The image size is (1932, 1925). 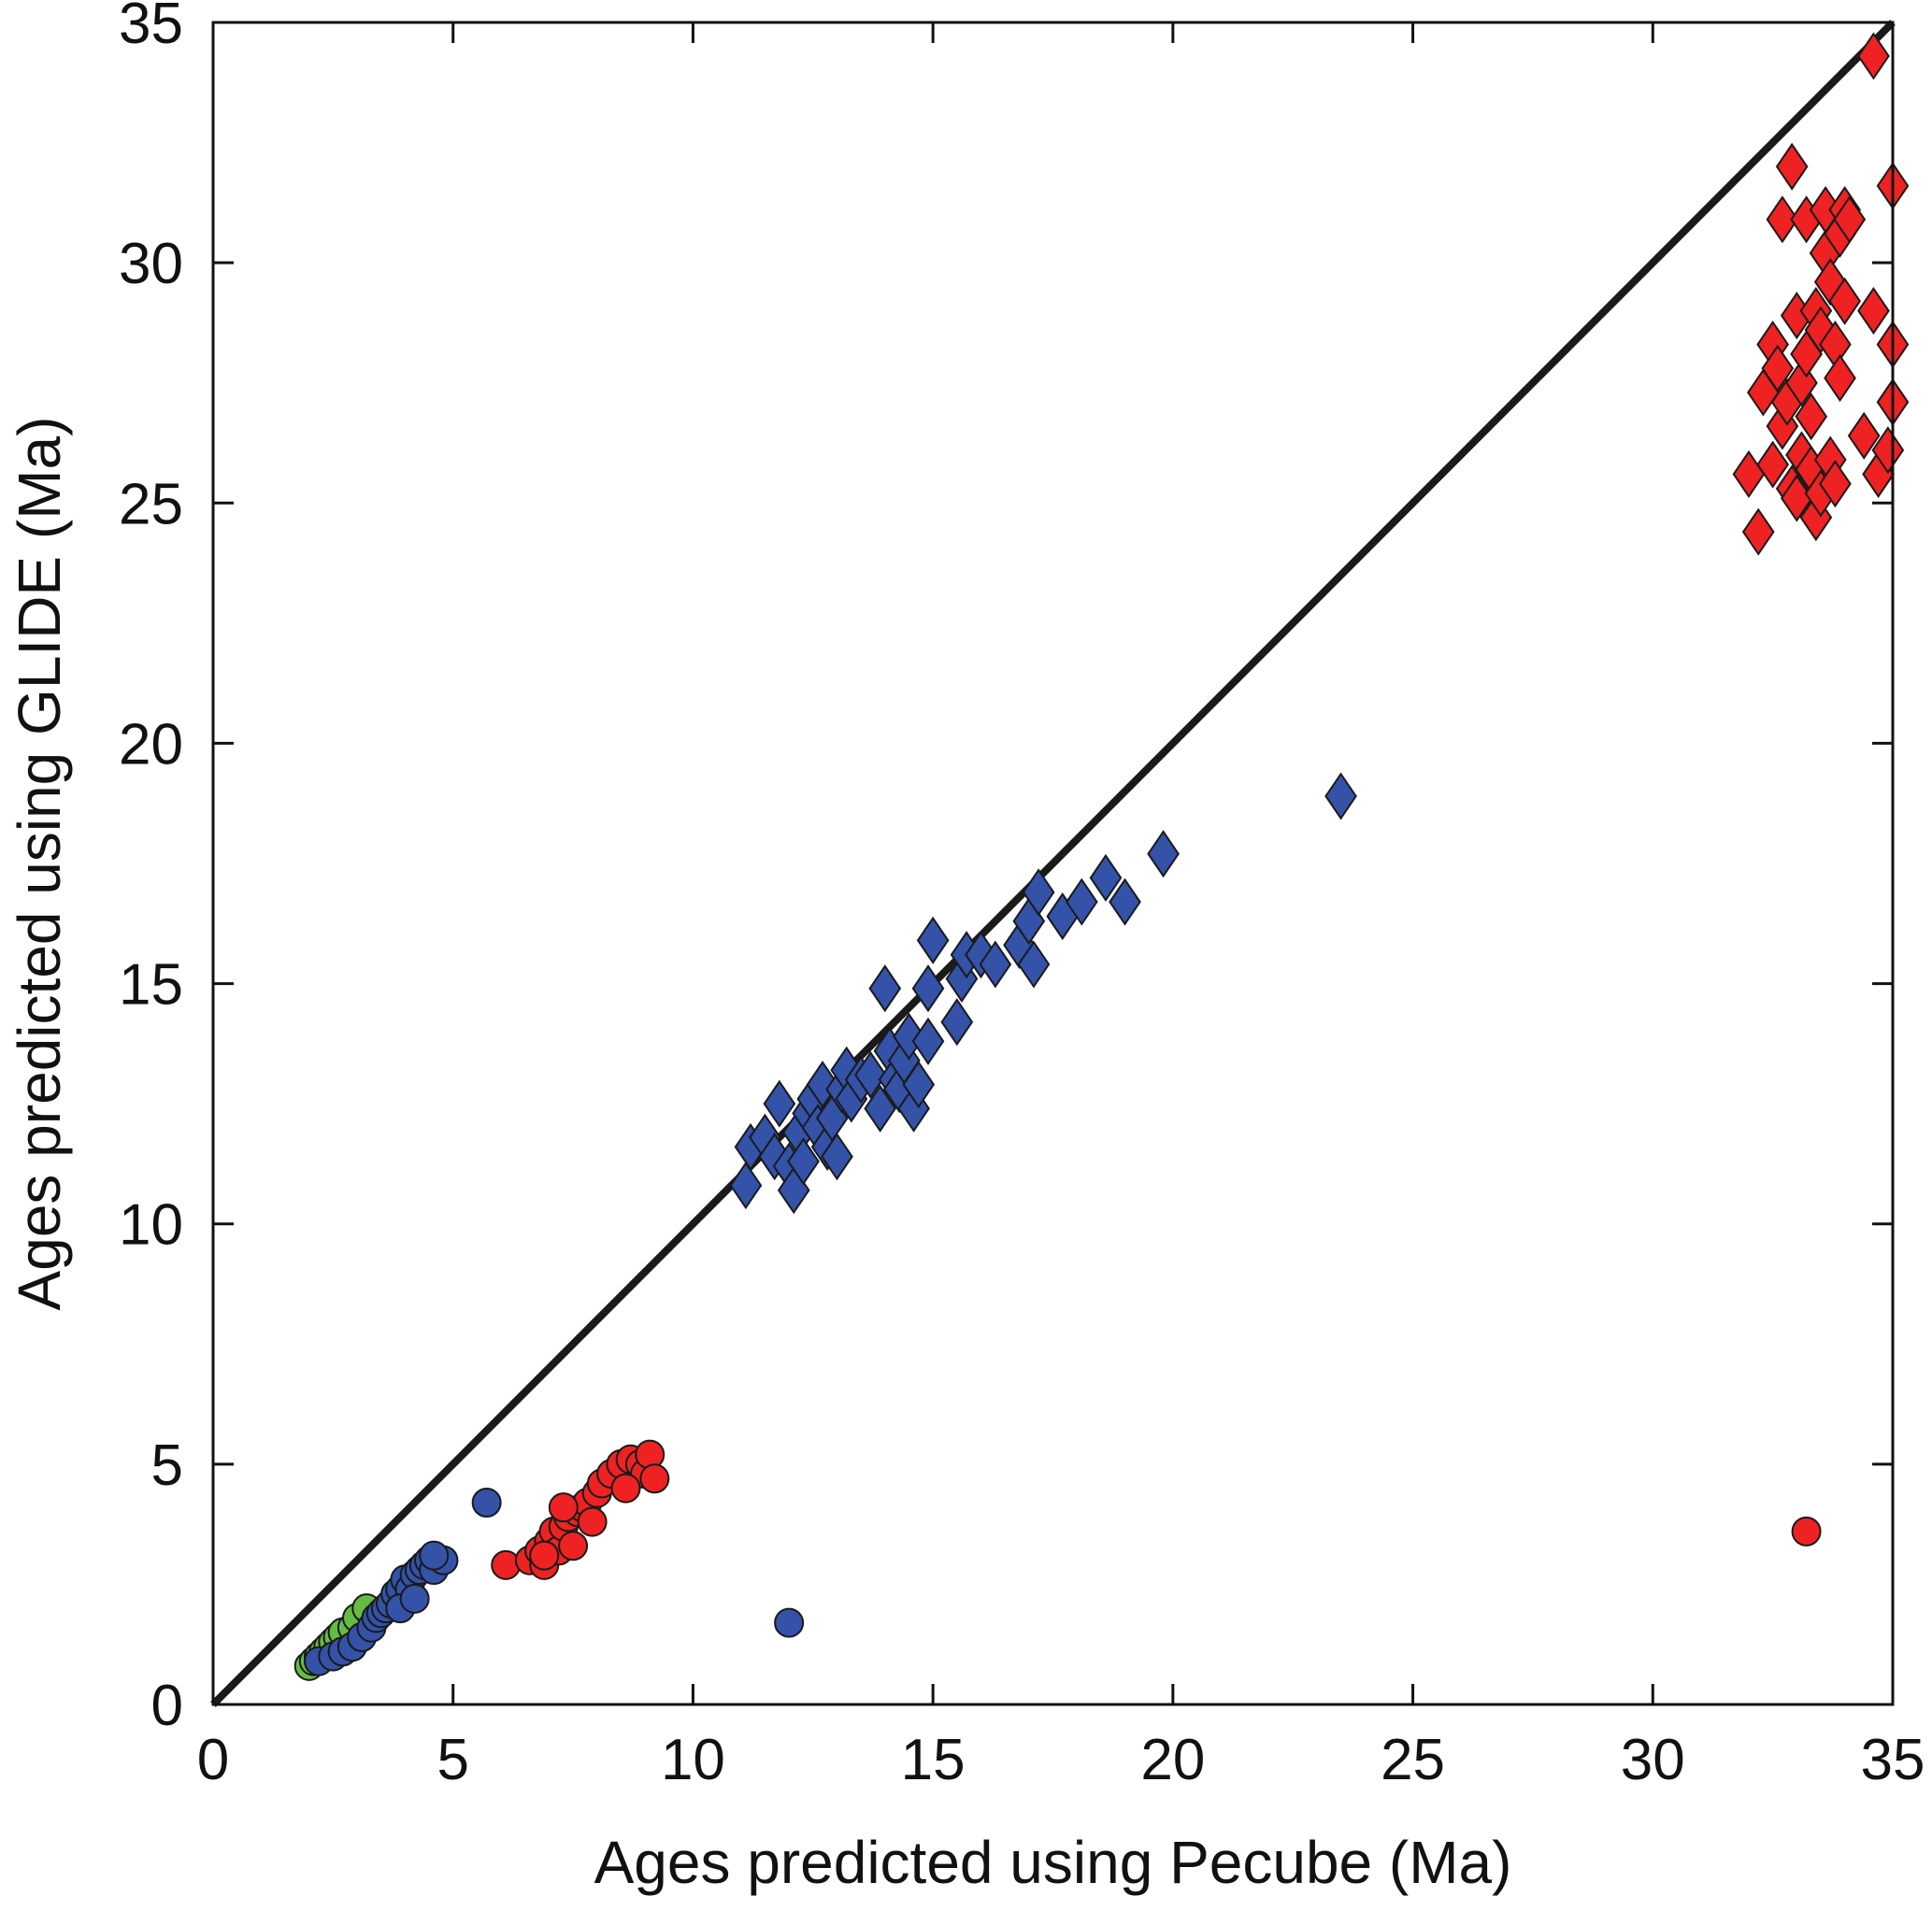 What do you see at coordinates (167, 1465) in the screenshot?
I see `y-tick-label: 5` at bounding box center [167, 1465].